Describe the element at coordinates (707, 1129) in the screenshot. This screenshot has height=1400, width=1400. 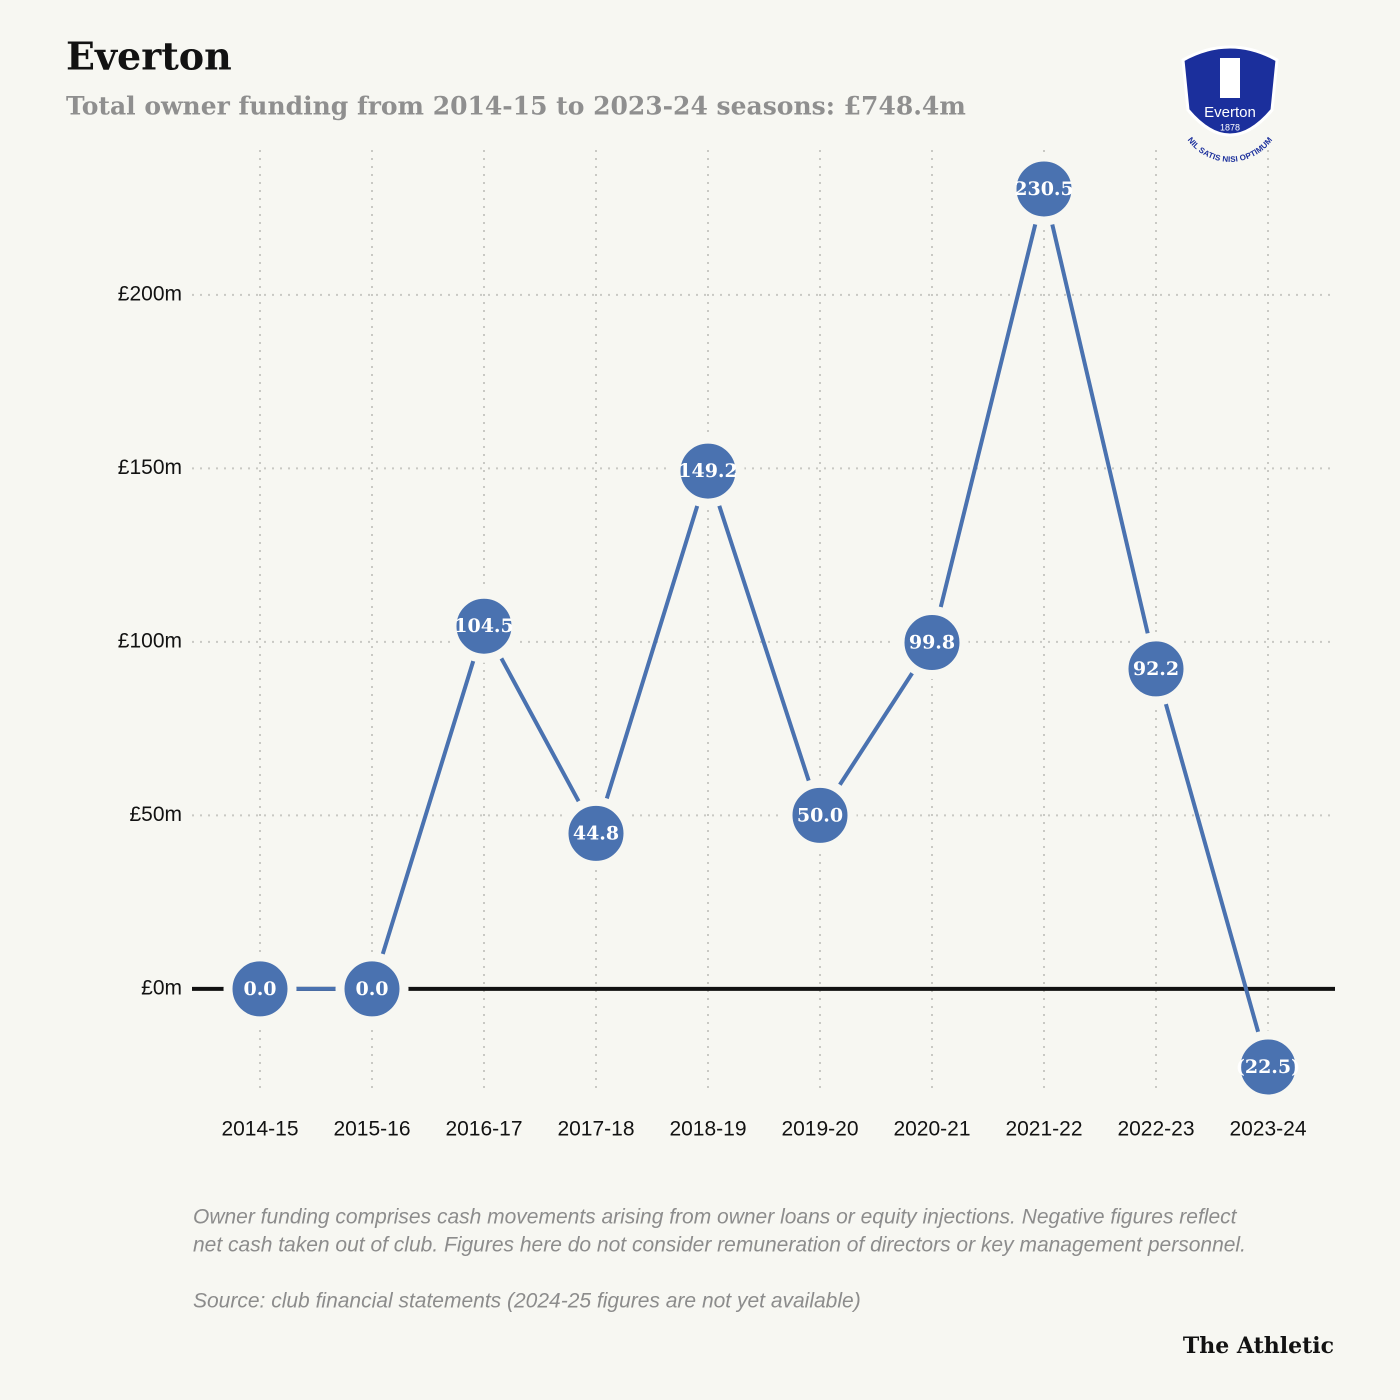
I see `x-tick-label: 2018-19` at that location.